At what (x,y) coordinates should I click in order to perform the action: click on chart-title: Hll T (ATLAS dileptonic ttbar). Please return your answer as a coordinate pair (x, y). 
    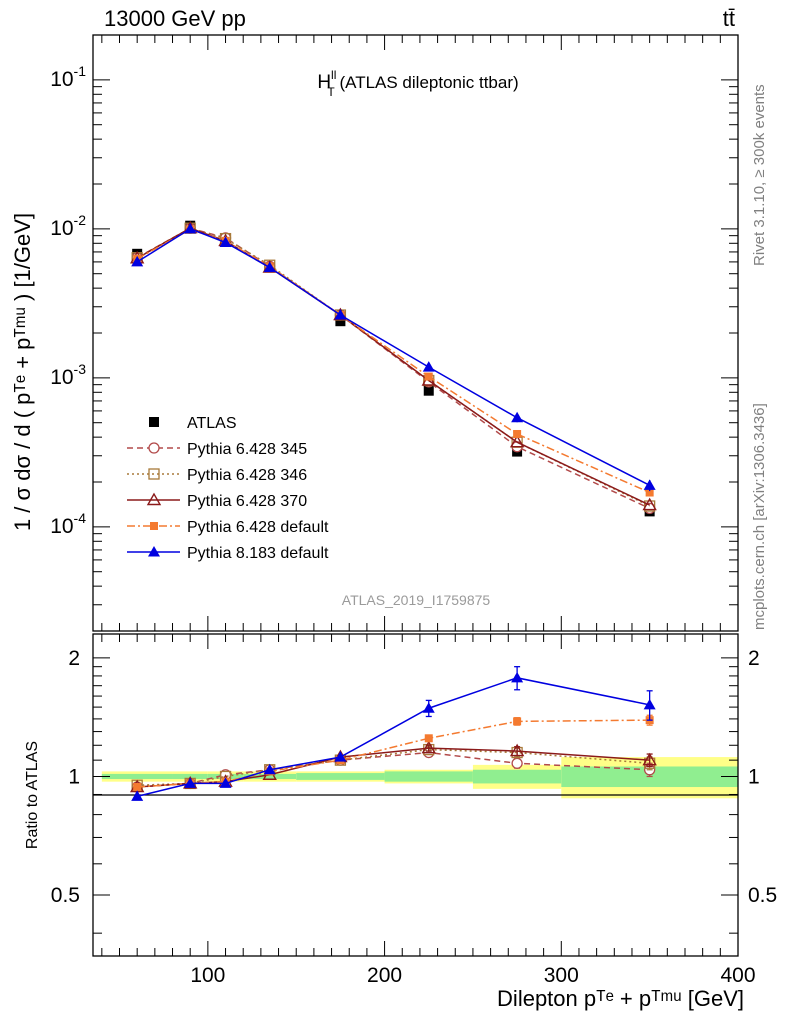
    Looking at the image, I should click on (417, 83).